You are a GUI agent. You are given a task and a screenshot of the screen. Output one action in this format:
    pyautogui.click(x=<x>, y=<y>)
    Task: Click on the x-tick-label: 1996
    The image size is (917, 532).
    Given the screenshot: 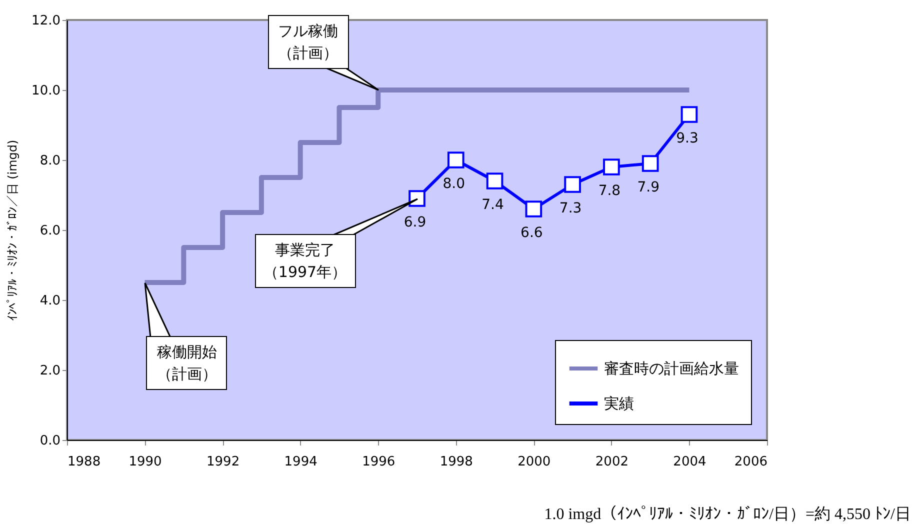 What is the action you would take?
    pyautogui.click(x=379, y=462)
    